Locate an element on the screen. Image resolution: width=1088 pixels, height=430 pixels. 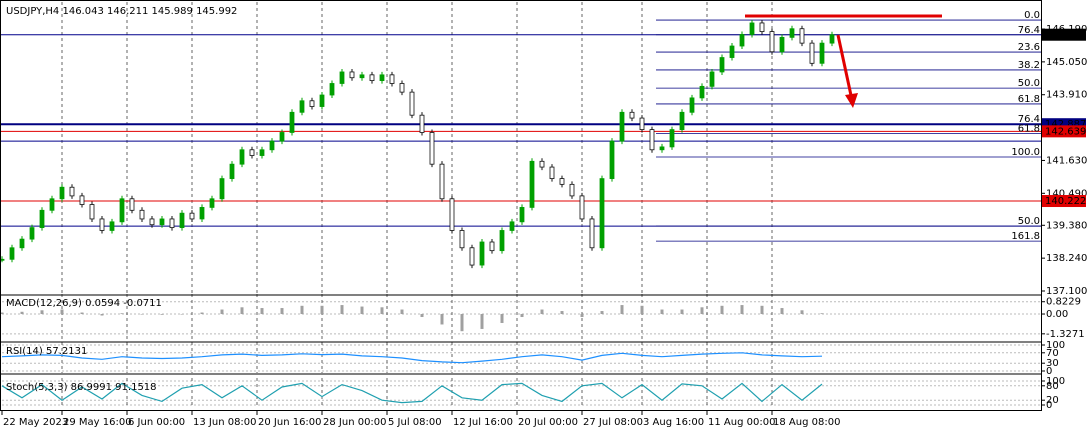
y-tick-label: 20 is located at coordinates (1052, 400).